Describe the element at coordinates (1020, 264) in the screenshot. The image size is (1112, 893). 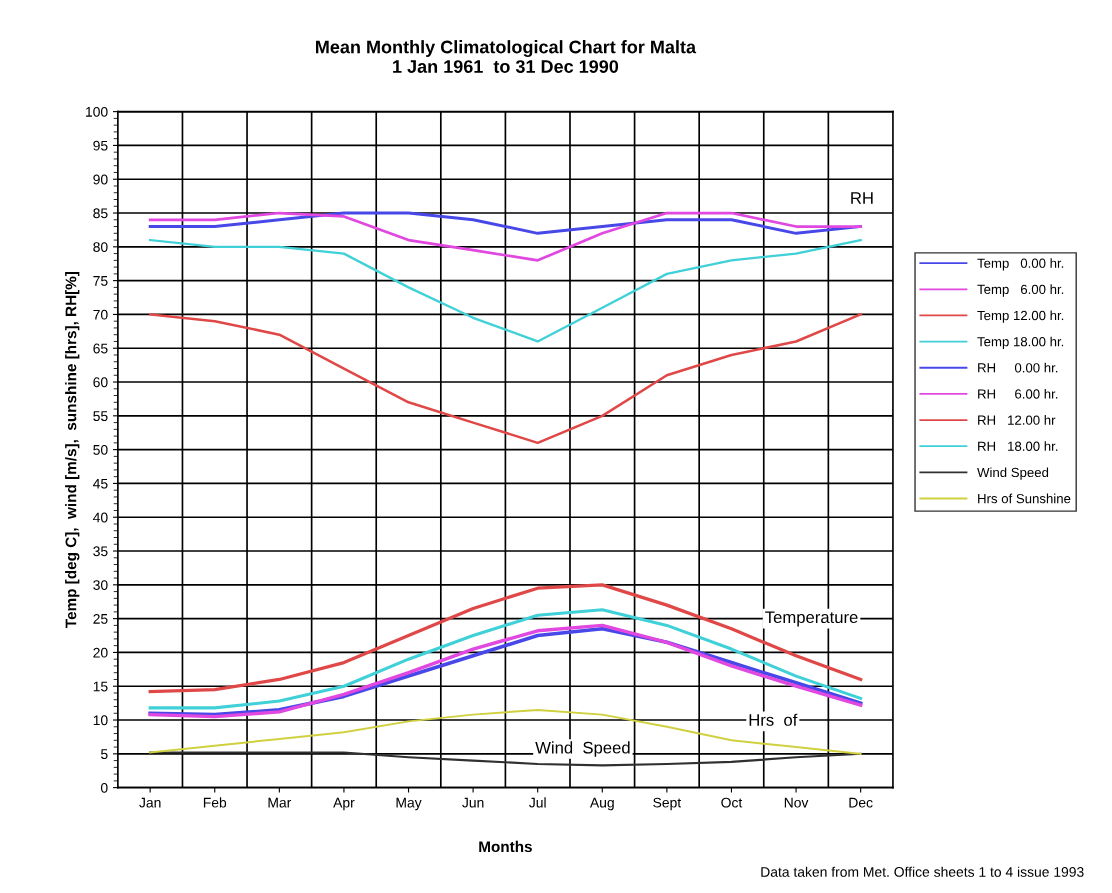
I see `legend-label: Temp 0.00 hr.` at that location.